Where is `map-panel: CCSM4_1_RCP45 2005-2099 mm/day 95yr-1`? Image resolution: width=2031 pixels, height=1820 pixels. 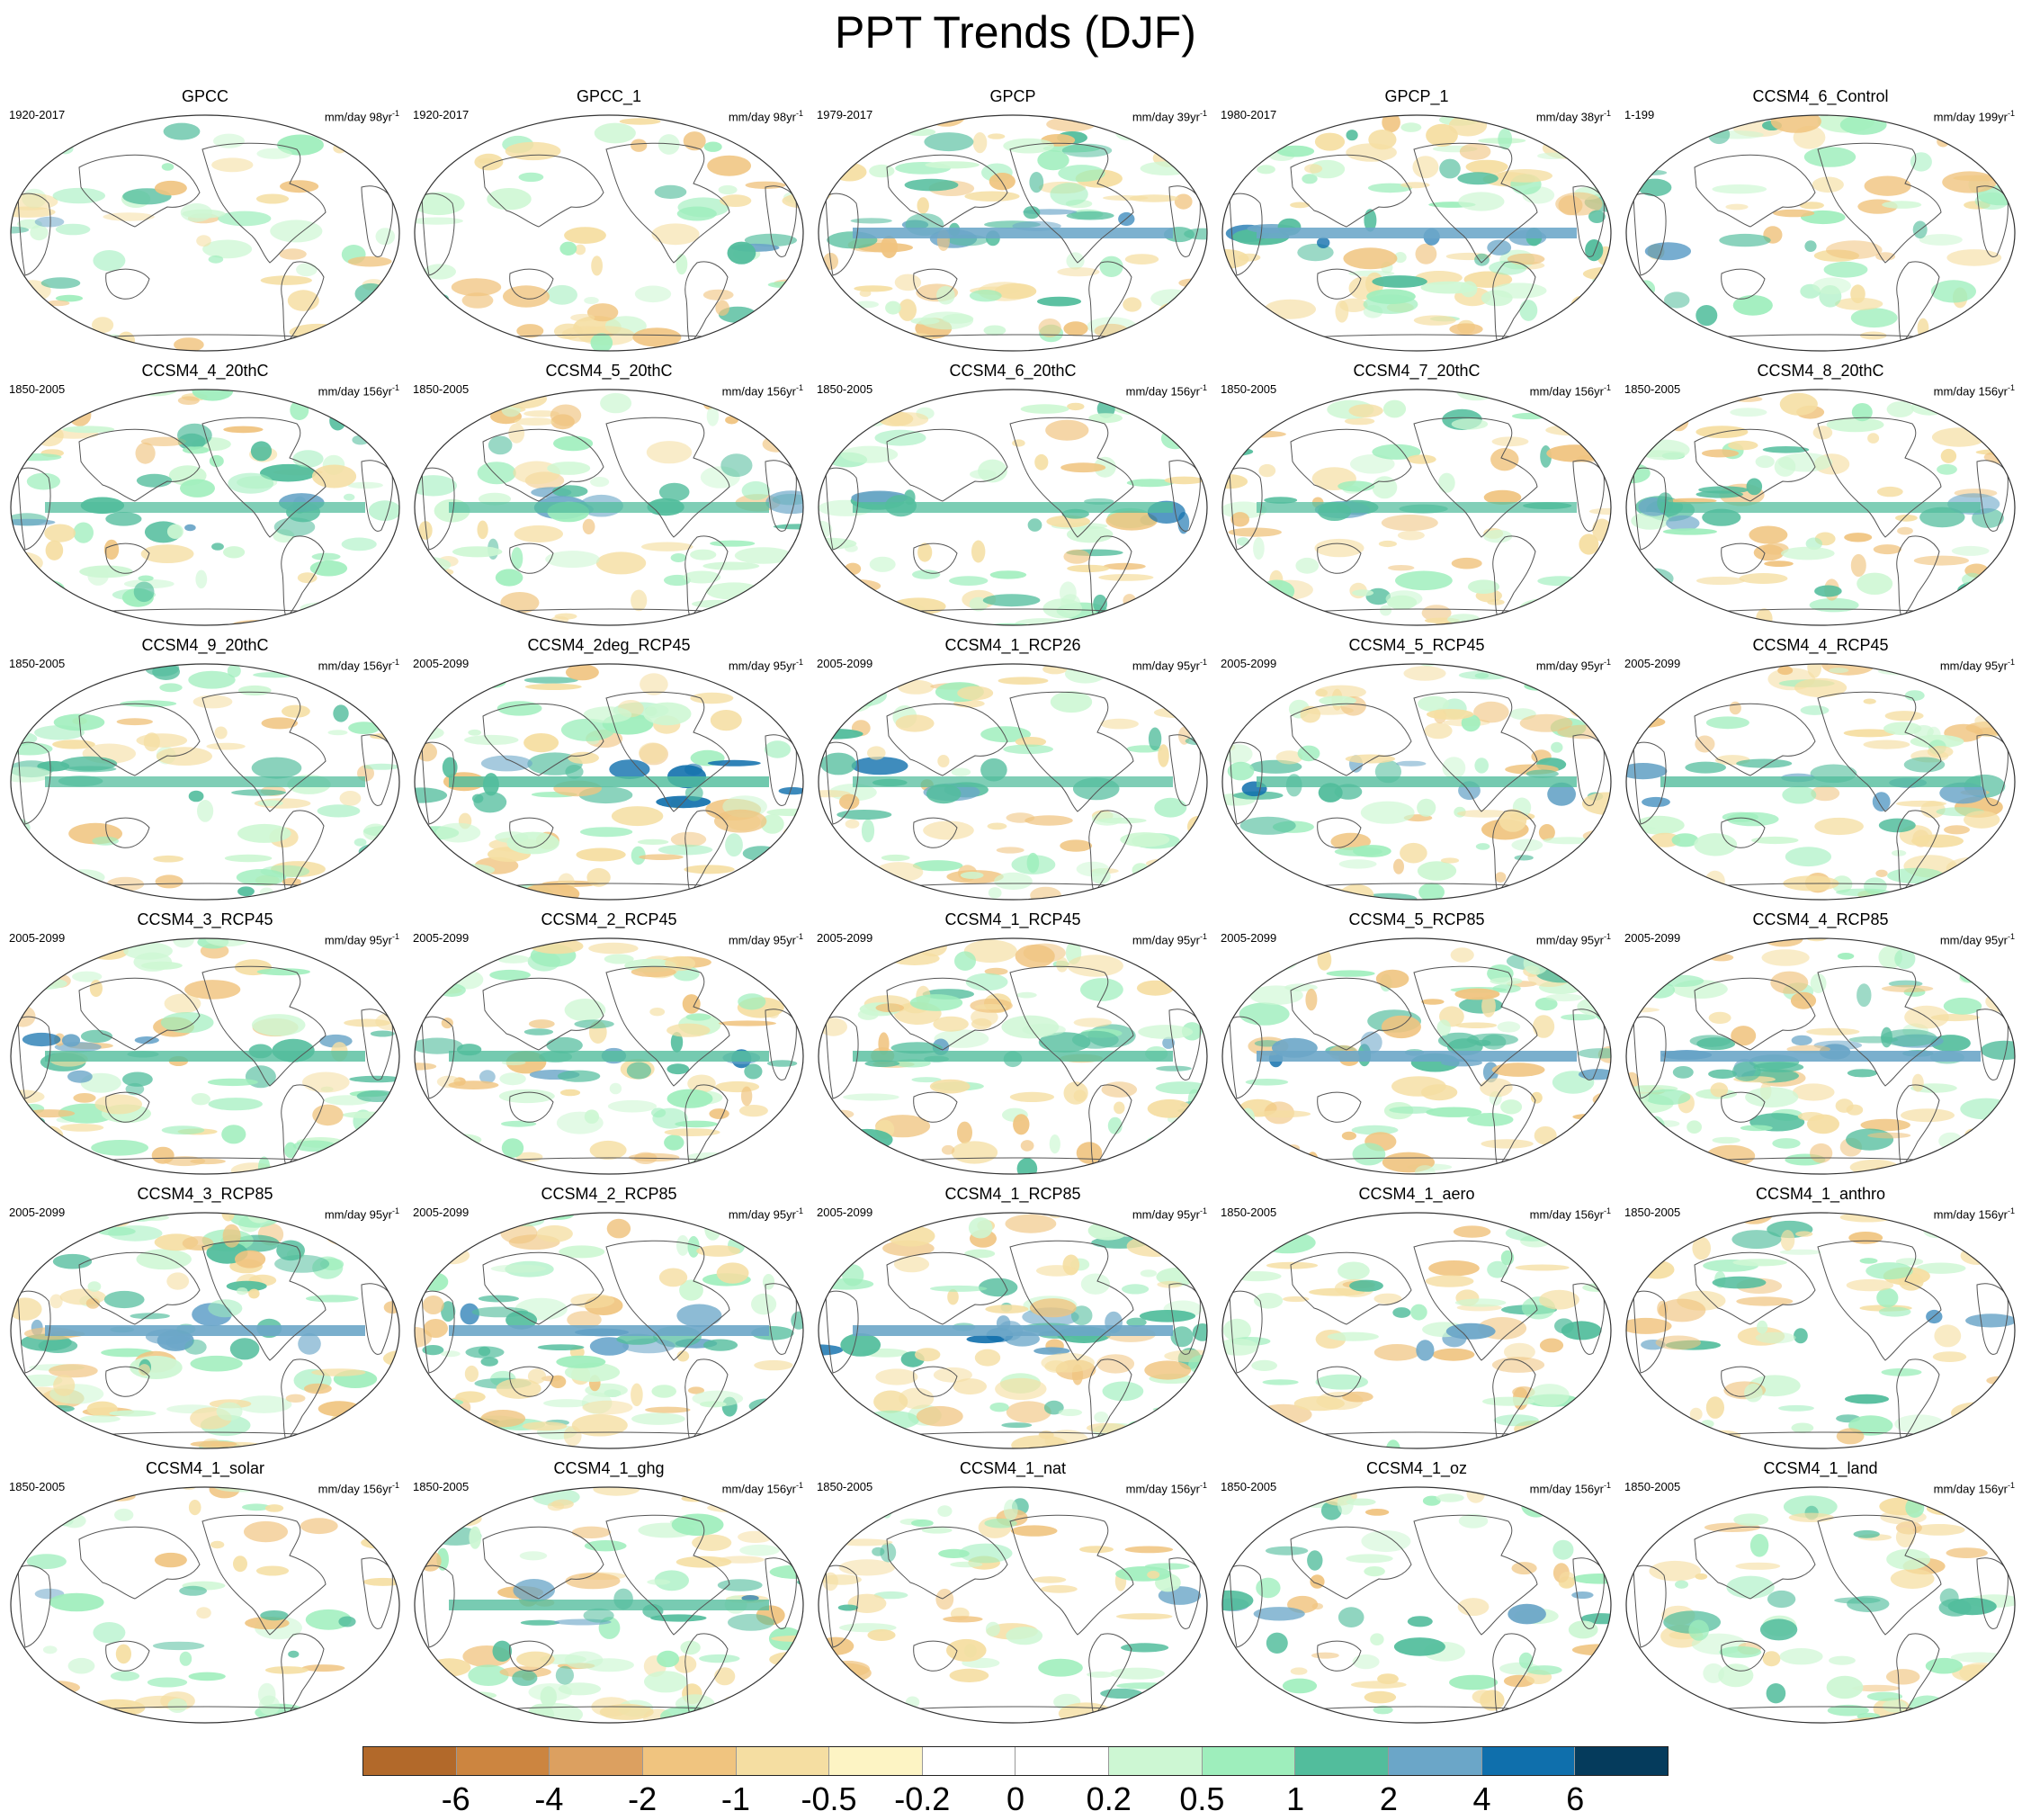
map-panel: CCSM4_1_RCP45 2005-2099 mm/day 95yr-1 is located at coordinates (1012, 1043).